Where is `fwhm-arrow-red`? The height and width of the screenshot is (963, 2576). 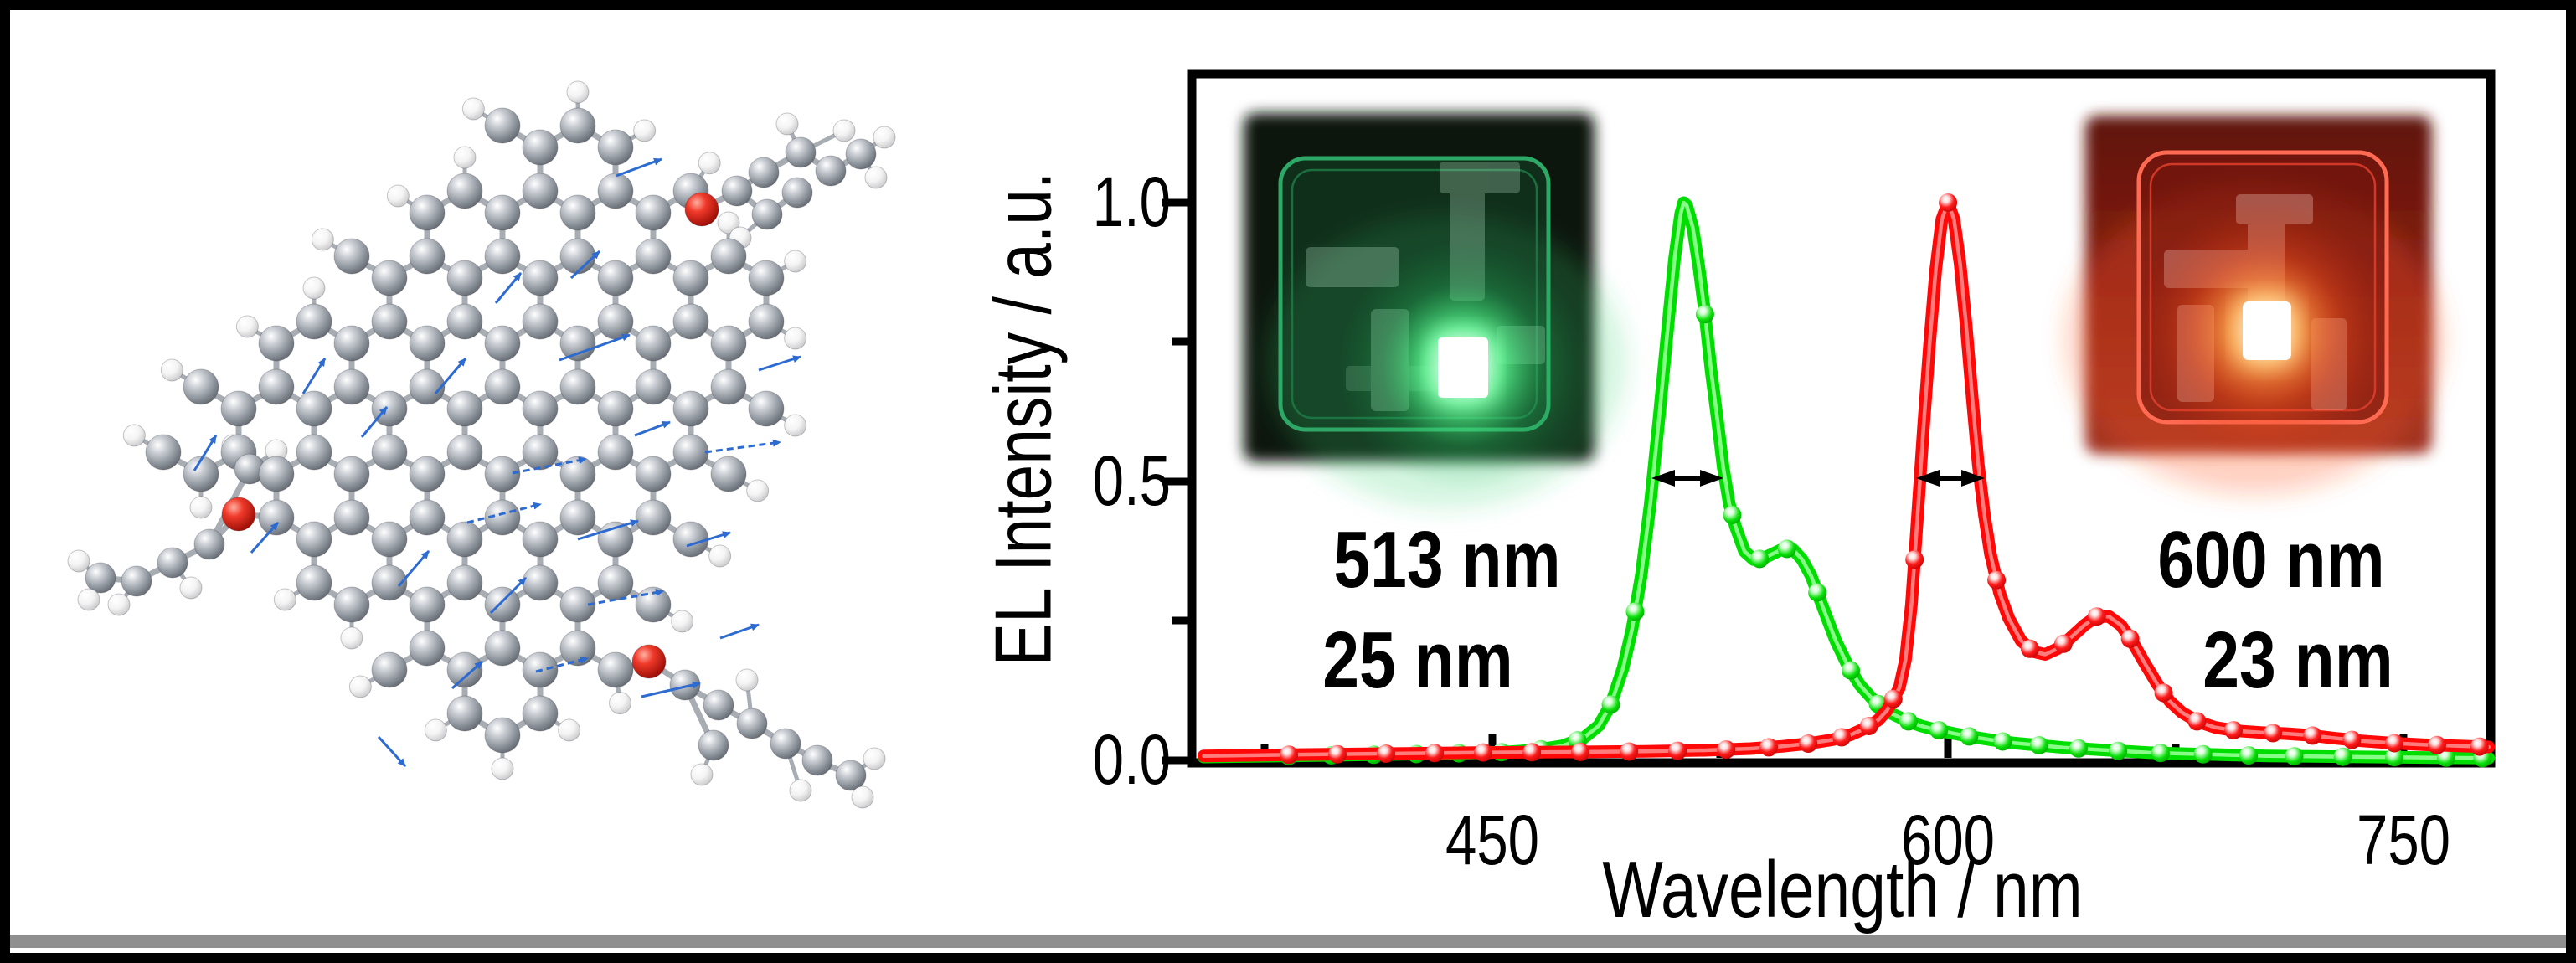 fwhm-arrow-red is located at coordinates (1950, 478).